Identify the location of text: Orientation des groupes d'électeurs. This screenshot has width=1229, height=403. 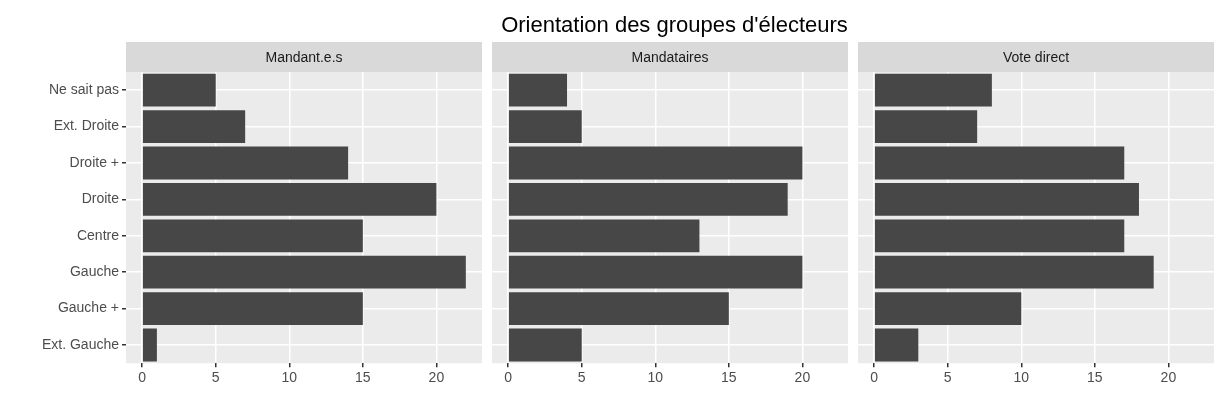
(674, 24).